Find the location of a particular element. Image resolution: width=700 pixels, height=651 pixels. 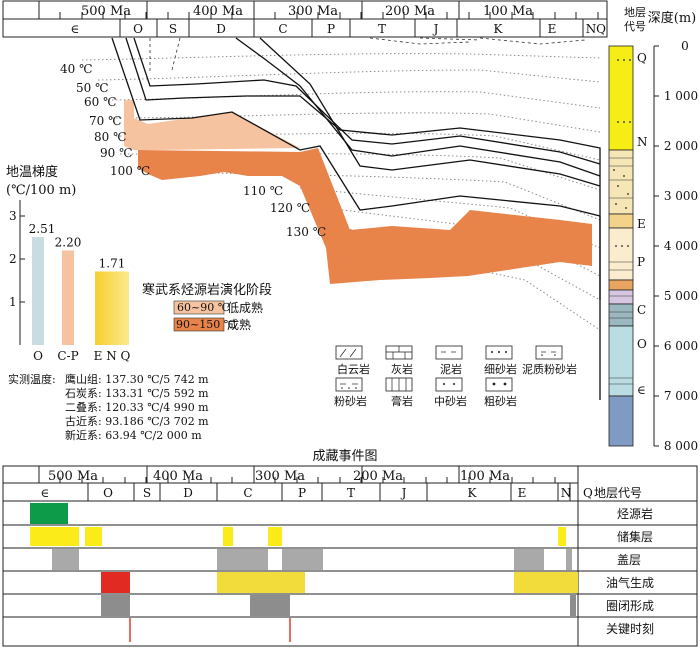

coarse-sandstone-swatch is located at coordinates (499, 384).